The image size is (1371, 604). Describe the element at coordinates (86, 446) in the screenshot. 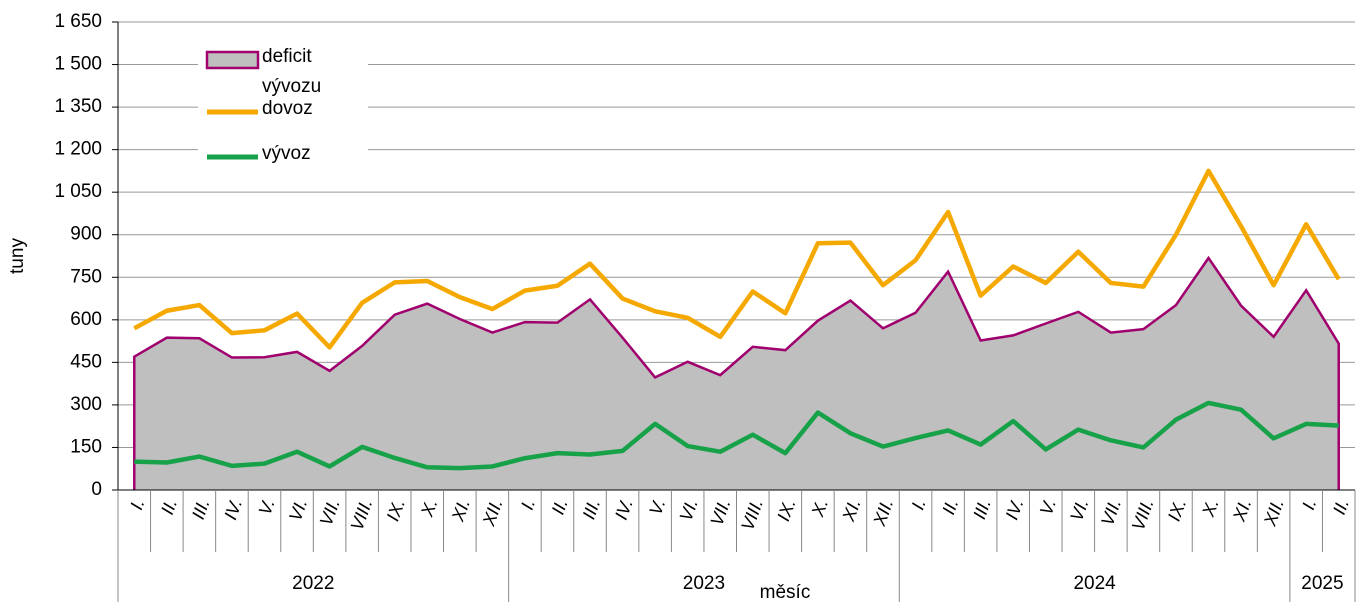

I see `y-tick-label: 150` at that location.